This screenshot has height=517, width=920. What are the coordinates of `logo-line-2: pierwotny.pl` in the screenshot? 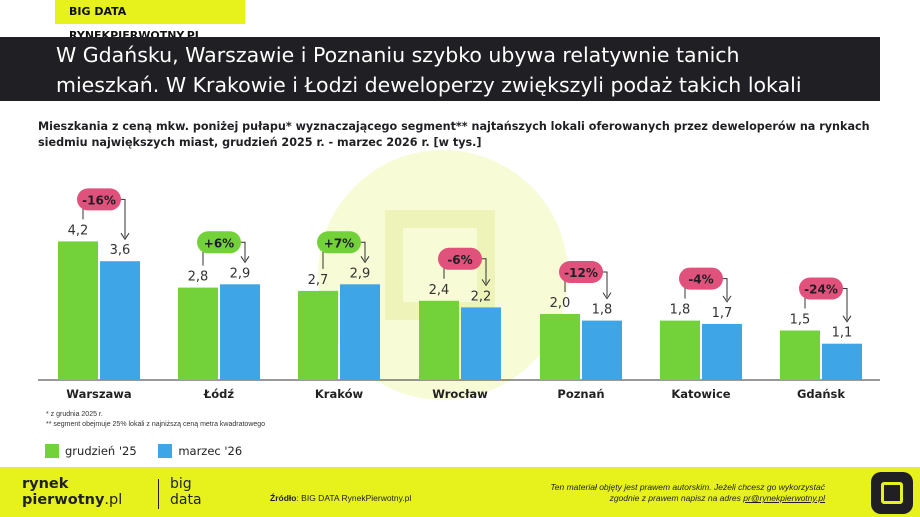 It's located at (72, 500).